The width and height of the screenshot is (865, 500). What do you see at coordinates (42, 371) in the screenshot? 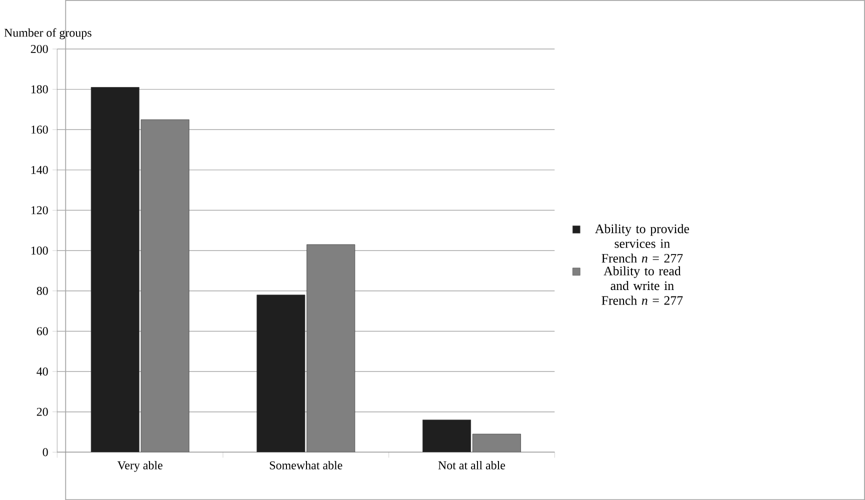
I see `y-tick-label: 40` at bounding box center [42, 371].